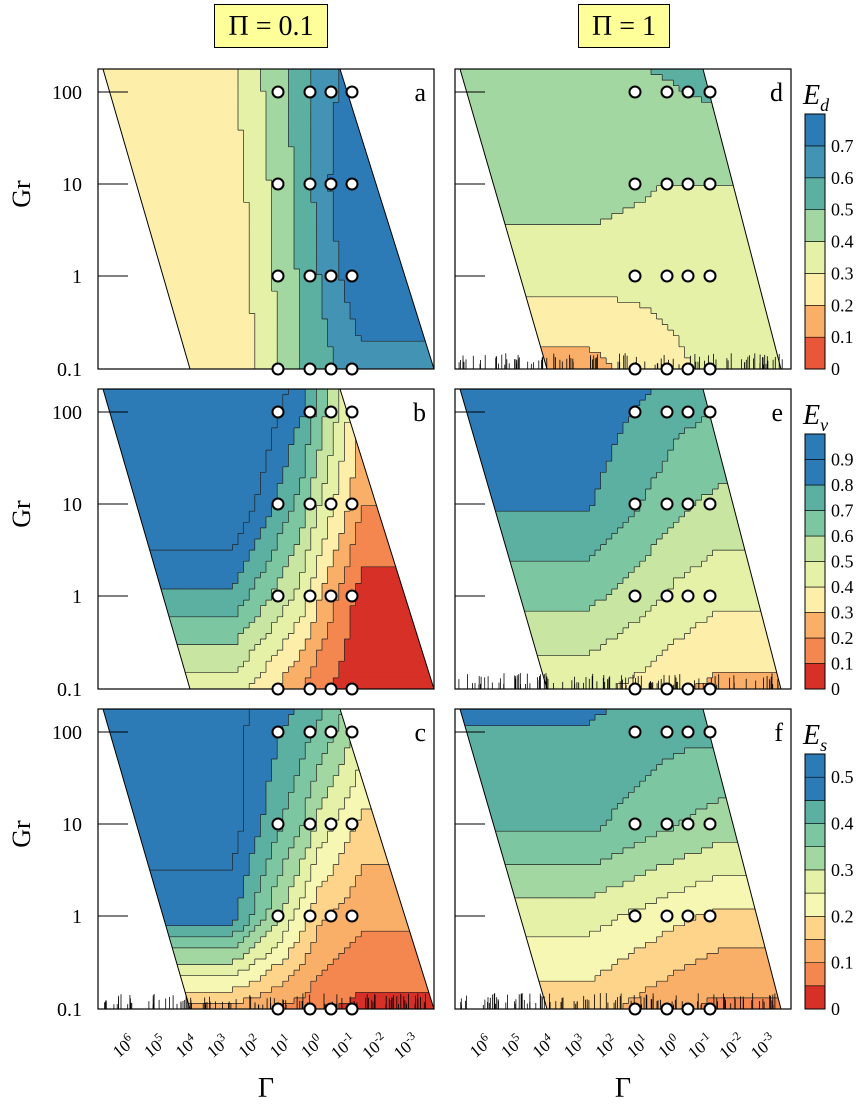  What do you see at coordinates (814, 737) in the screenshot?
I see `colorbar-title: Es` at bounding box center [814, 737].